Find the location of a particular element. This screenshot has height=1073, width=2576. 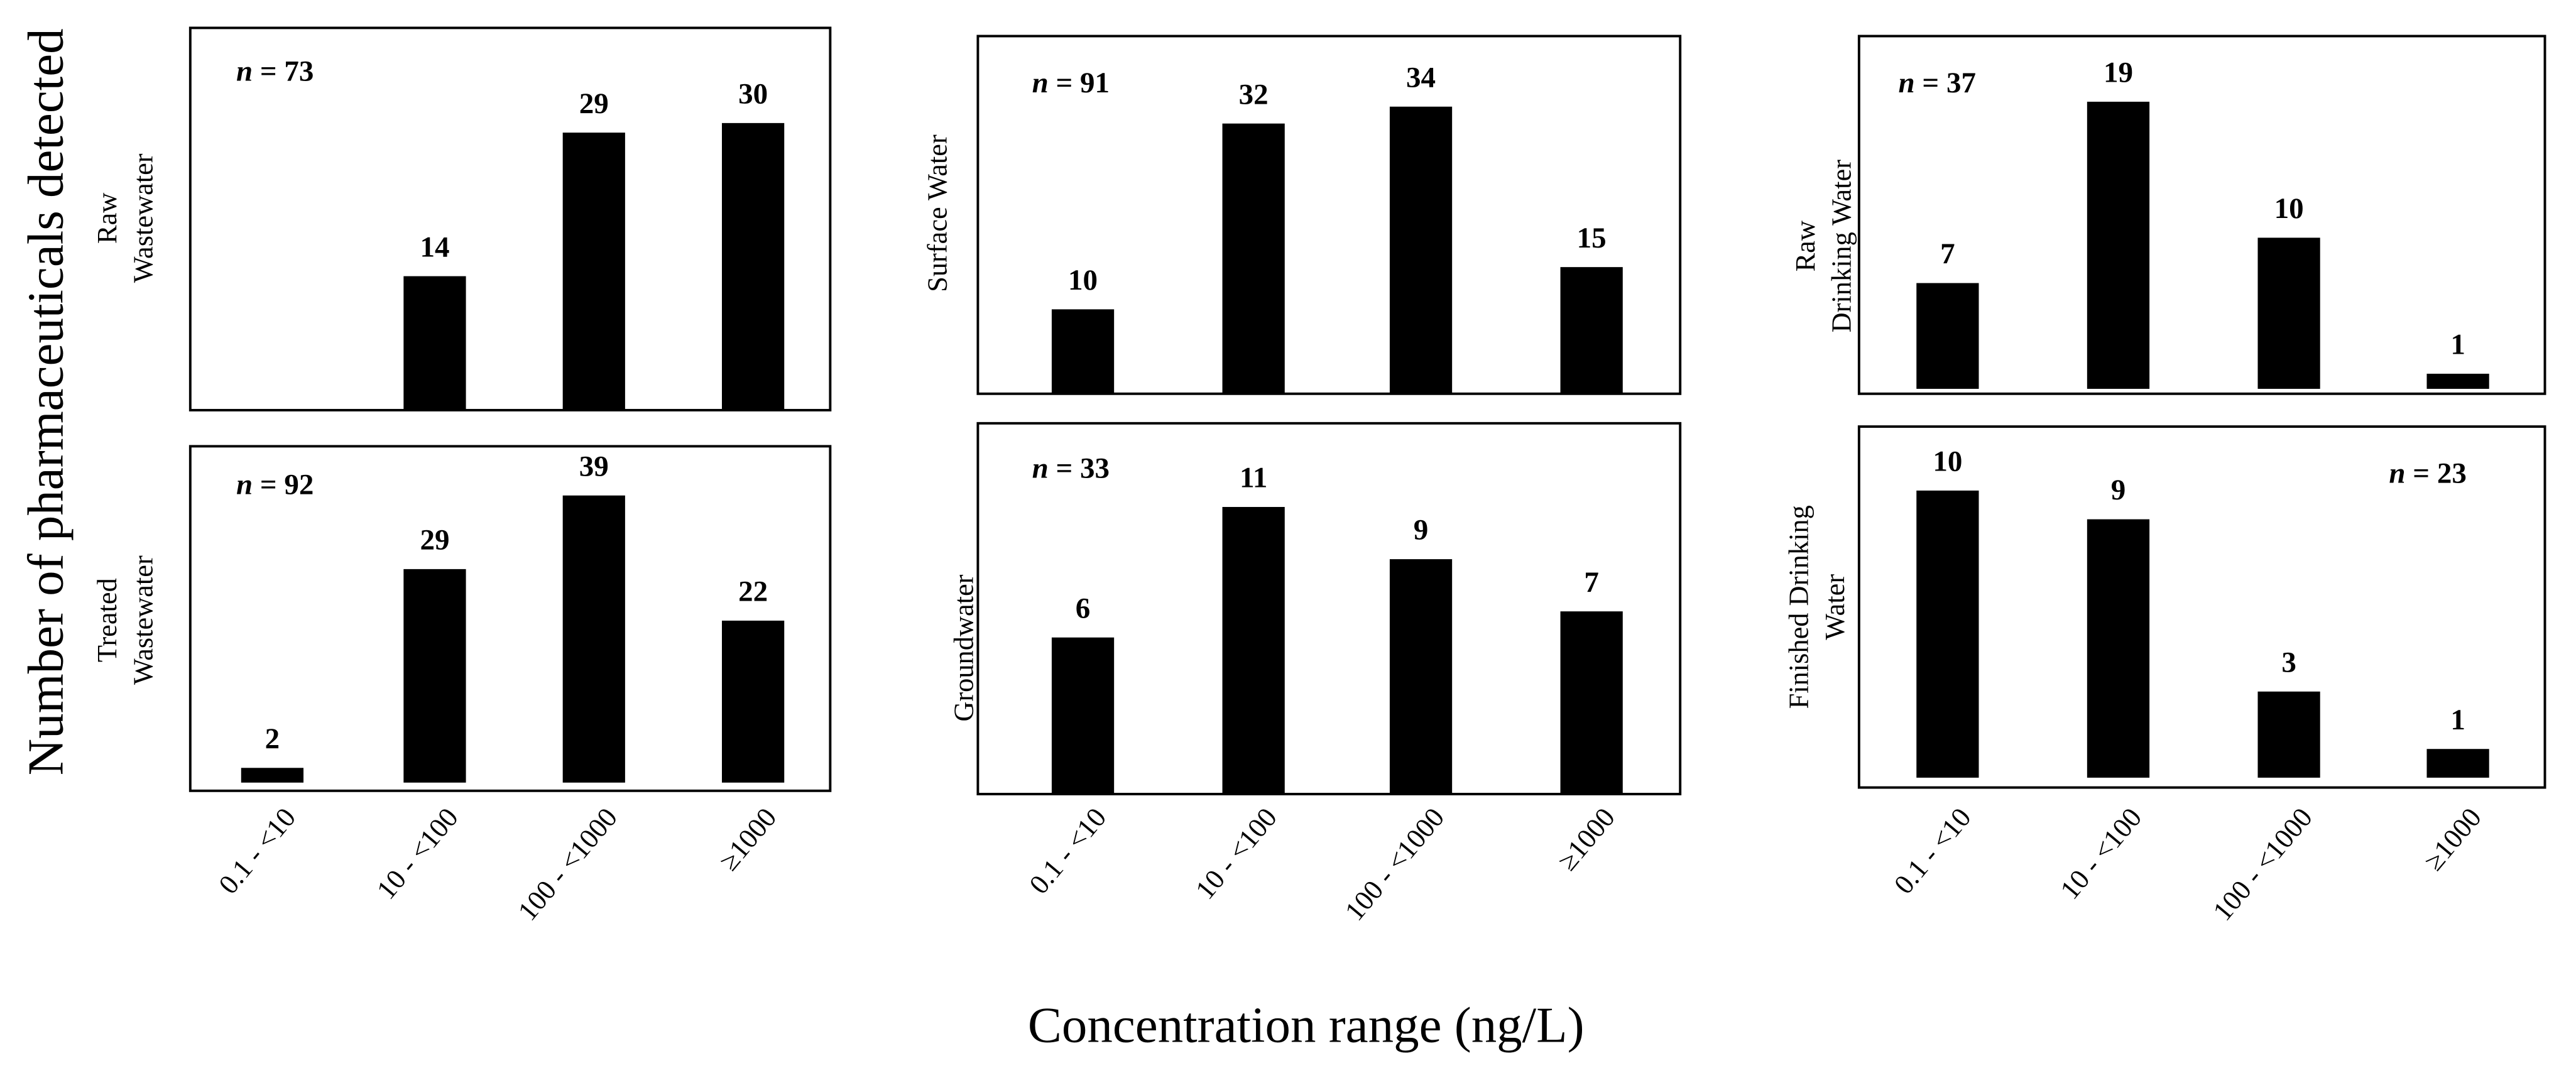

panel-label: Groundwater is located at coordinates (963, 647).